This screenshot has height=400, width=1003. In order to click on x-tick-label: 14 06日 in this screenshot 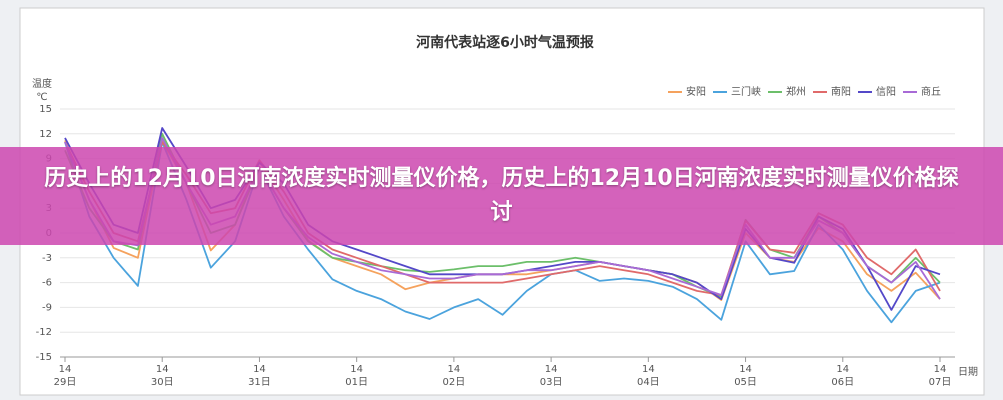, I will do `click(842, 376)`.